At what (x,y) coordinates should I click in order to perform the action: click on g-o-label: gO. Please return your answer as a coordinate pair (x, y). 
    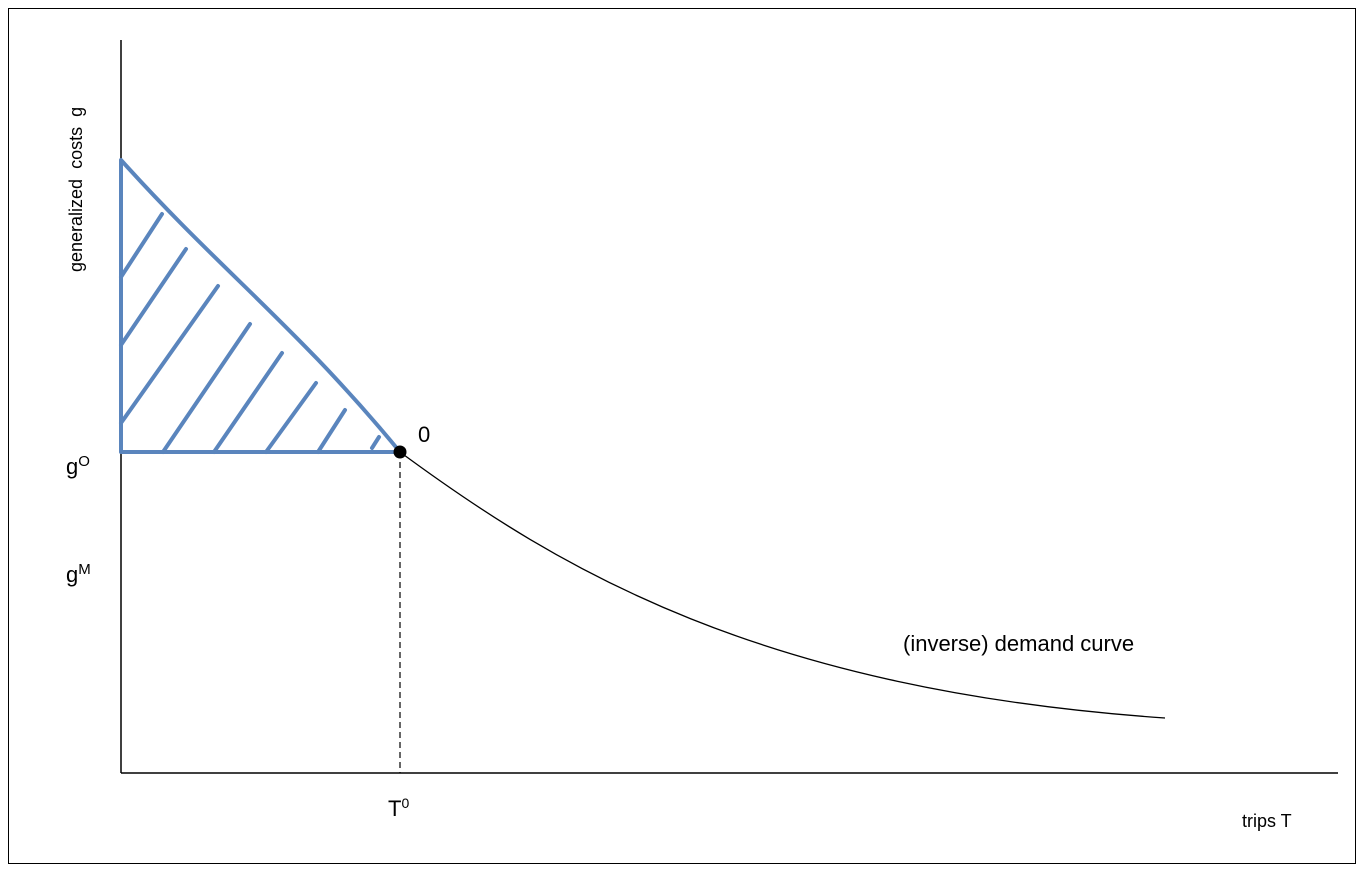
    Looking at the image, I should click on (78, 466).